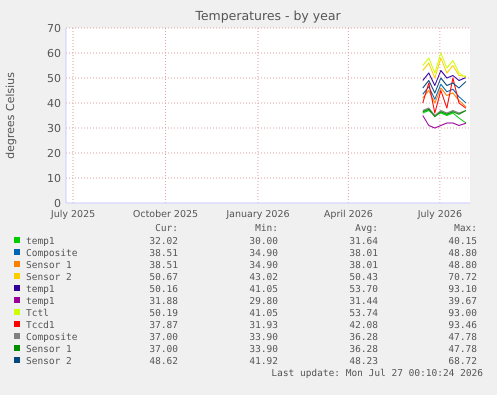 This screenshot has width=497, height=395. What do you see at coordinates (348, 214) in the screenshot?
I see `x-tick-label: April 2026` at bounding box center [348, 214].